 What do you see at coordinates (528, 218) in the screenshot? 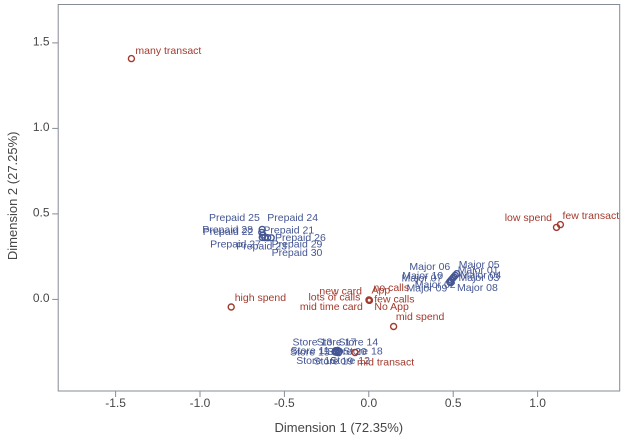
I see `svg-text: low spend` at bounding box center [528, 218].